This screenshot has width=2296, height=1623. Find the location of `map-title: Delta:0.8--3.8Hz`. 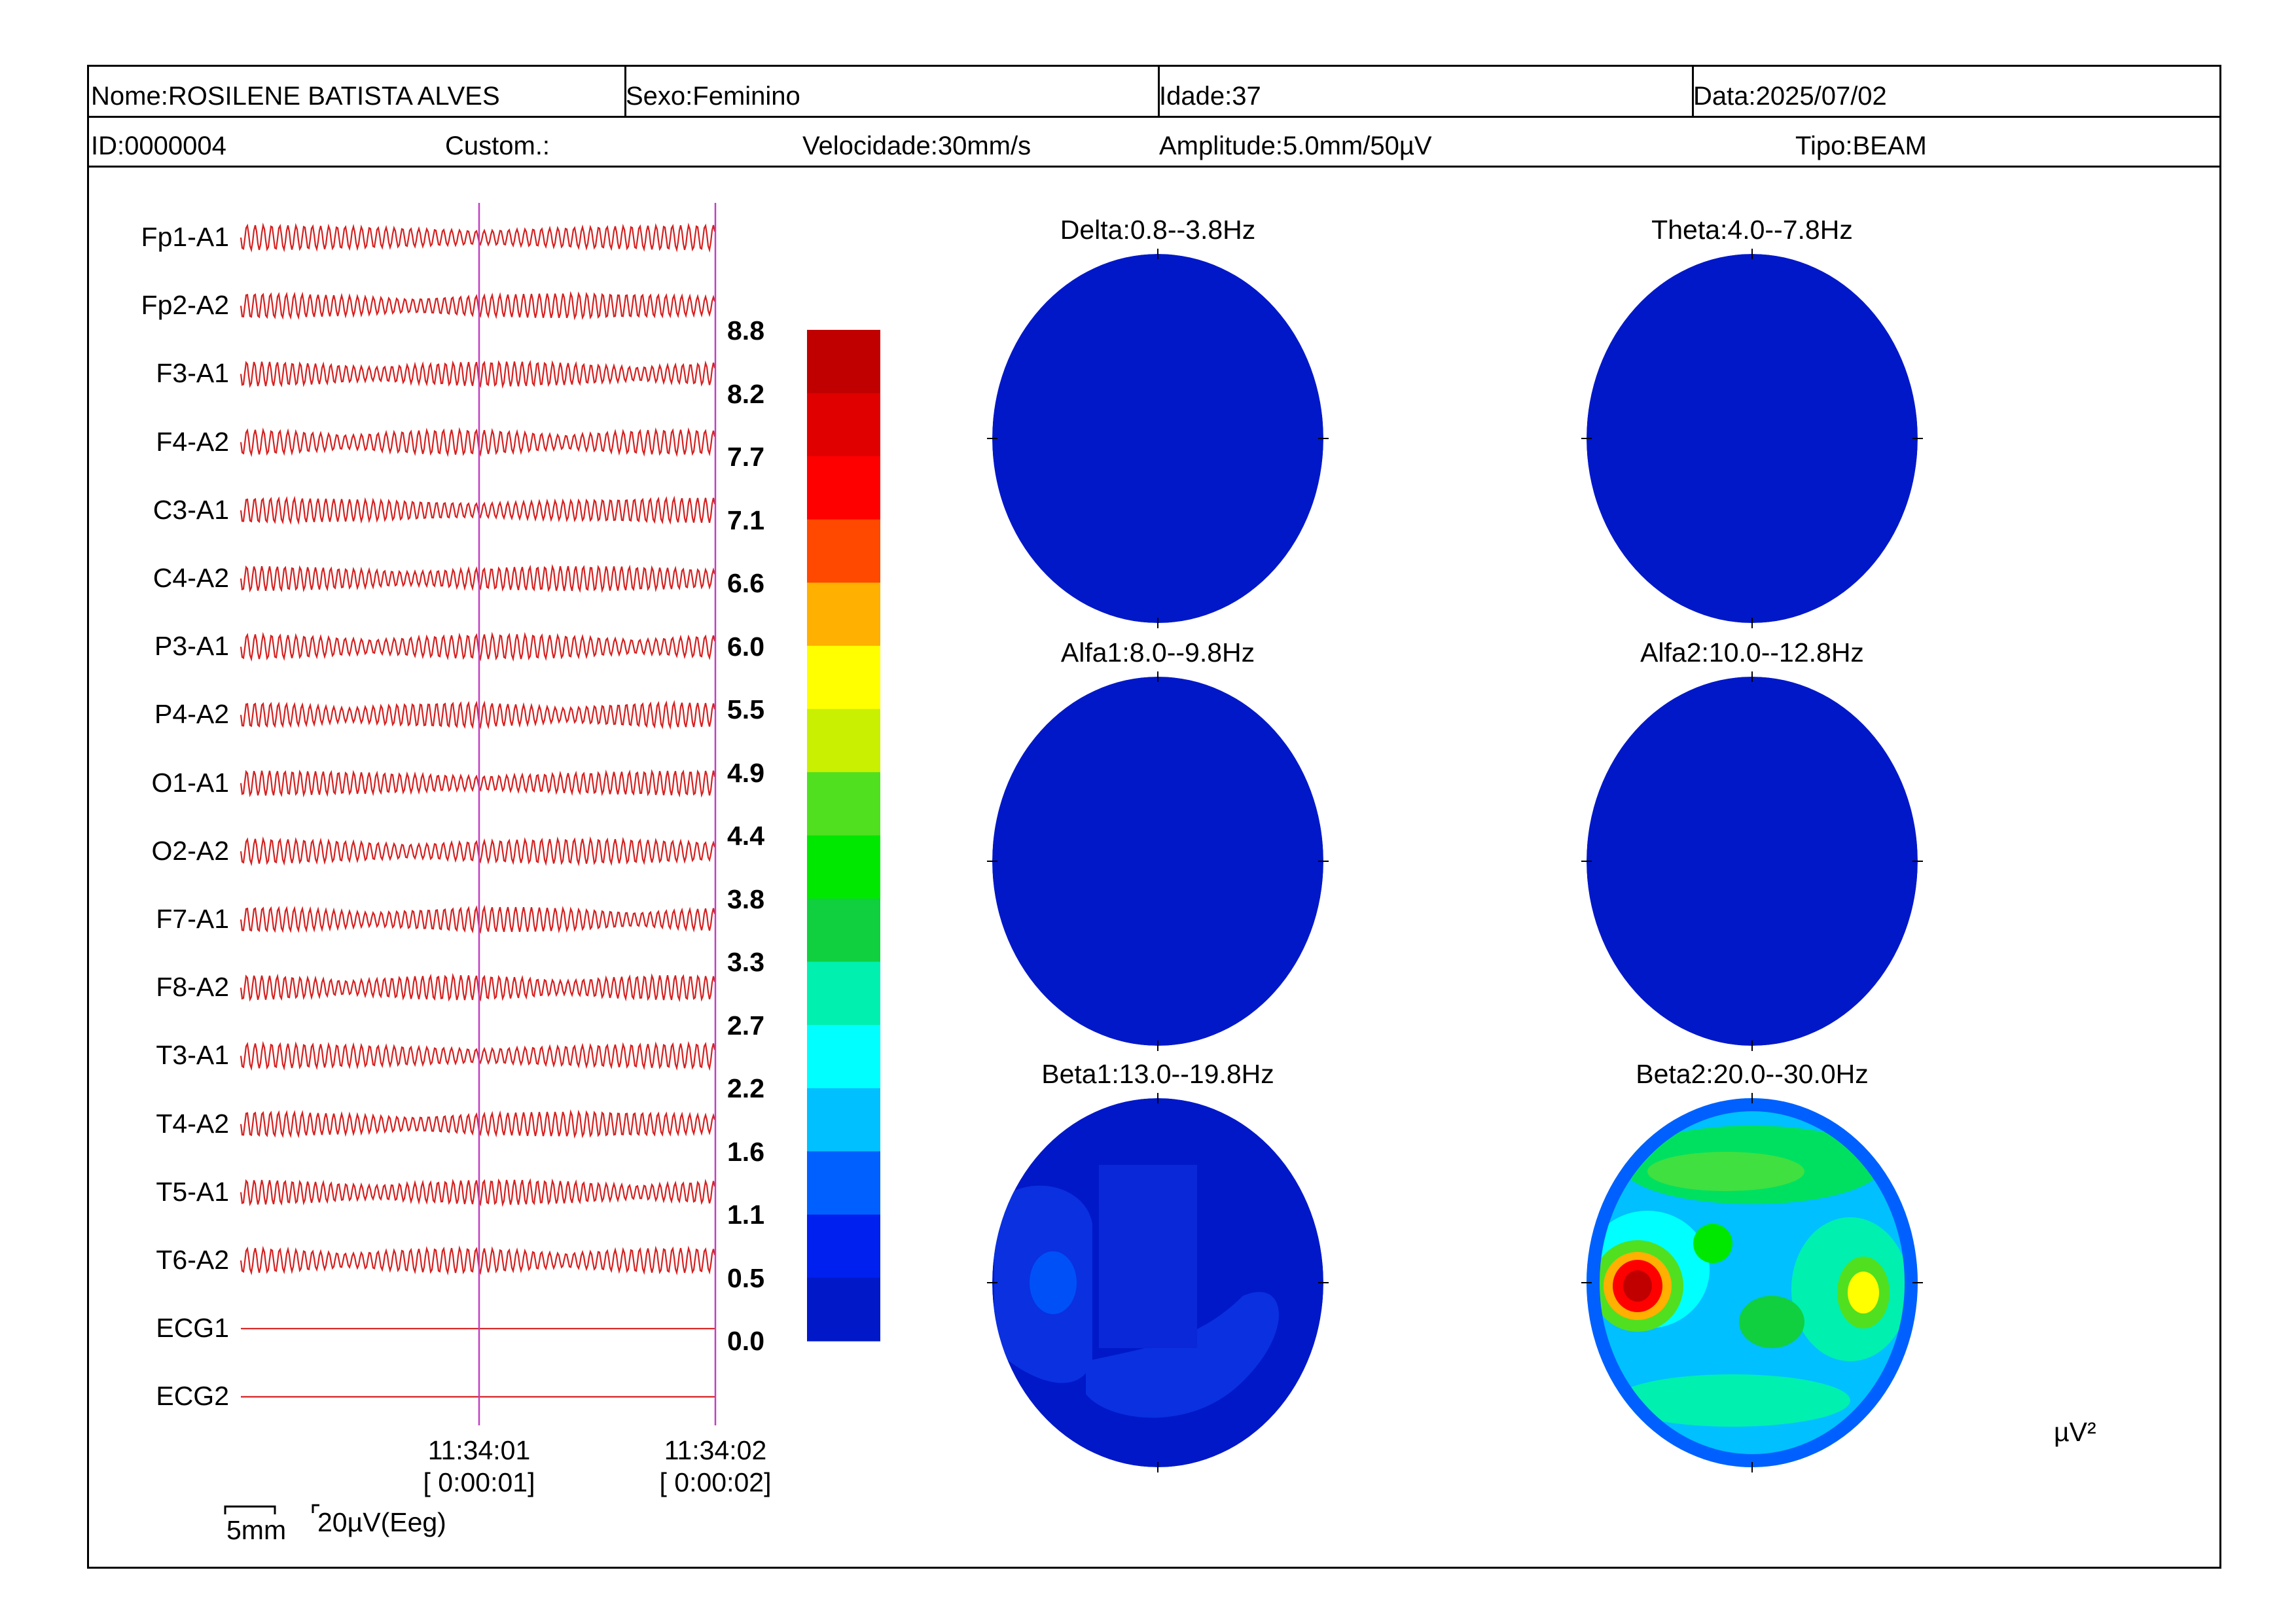

map-title: Delta:0.8--3.8Hz is located at coordinates (1158, 230).